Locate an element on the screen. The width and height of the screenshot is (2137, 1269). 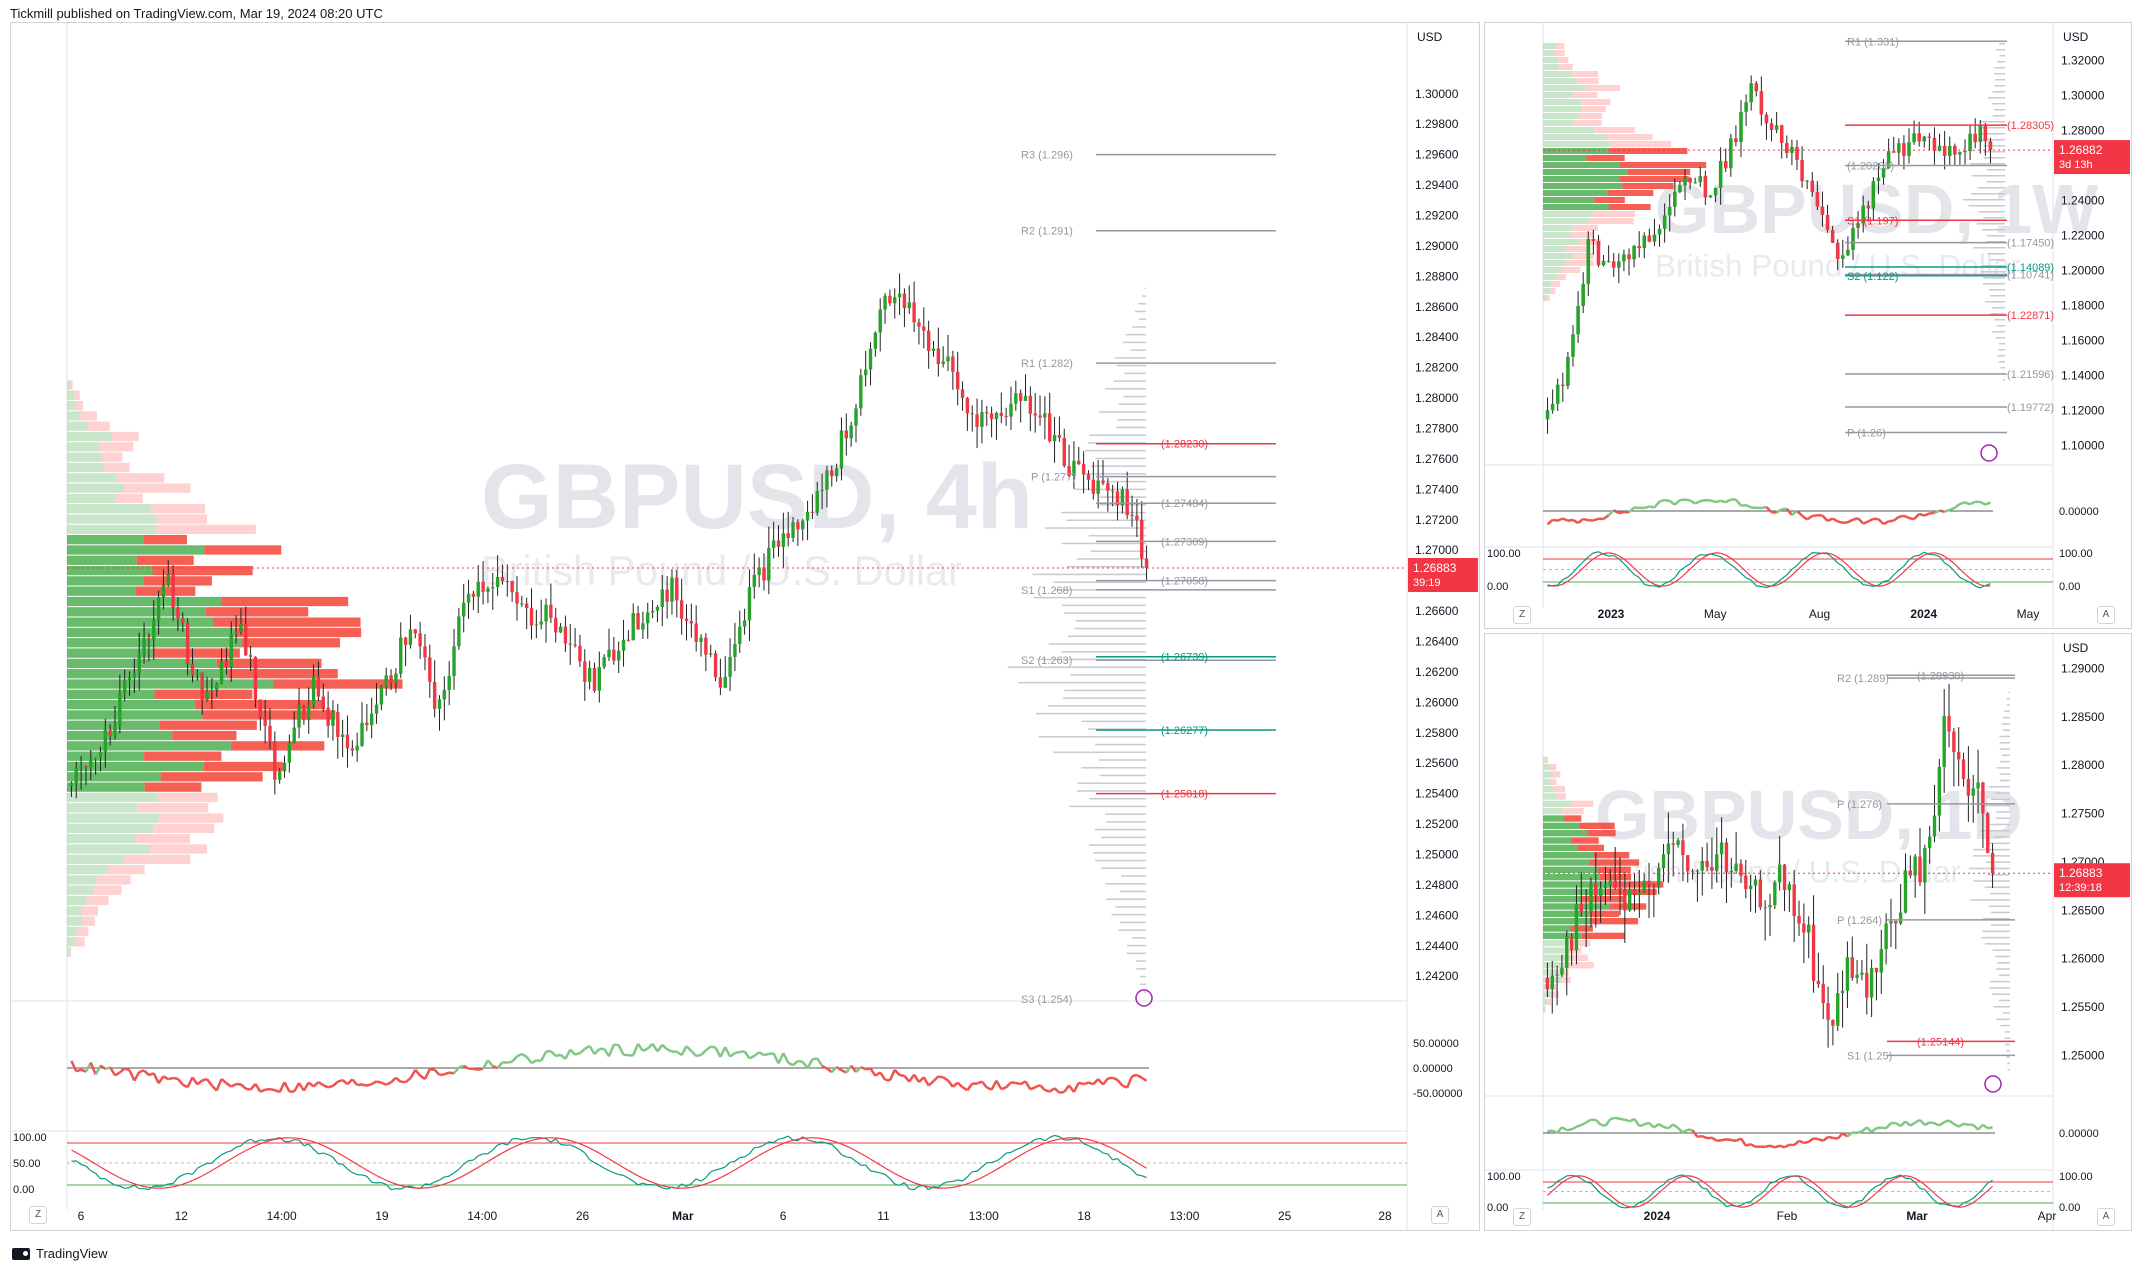
pivot-level-label: (1.27309) is located at coordinates (1184, 542).